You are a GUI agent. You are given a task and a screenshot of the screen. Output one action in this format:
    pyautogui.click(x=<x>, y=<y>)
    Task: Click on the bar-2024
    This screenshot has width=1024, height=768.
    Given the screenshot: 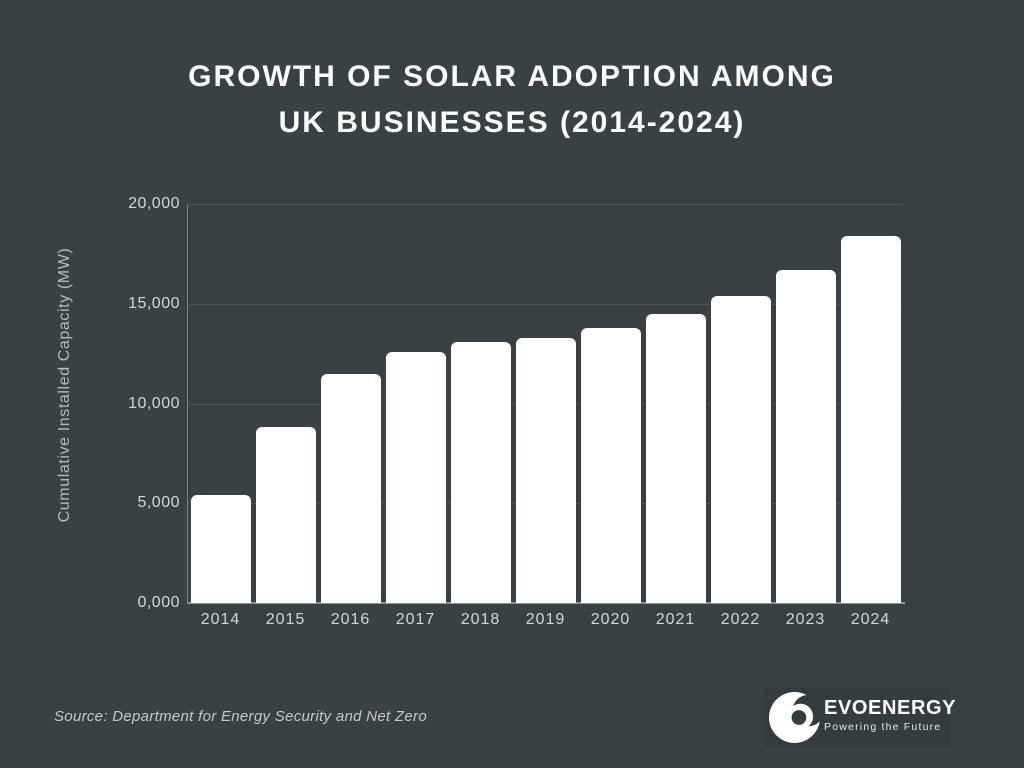 What is the action you would take?
    pyautogui.click(x=870, y=419)
    